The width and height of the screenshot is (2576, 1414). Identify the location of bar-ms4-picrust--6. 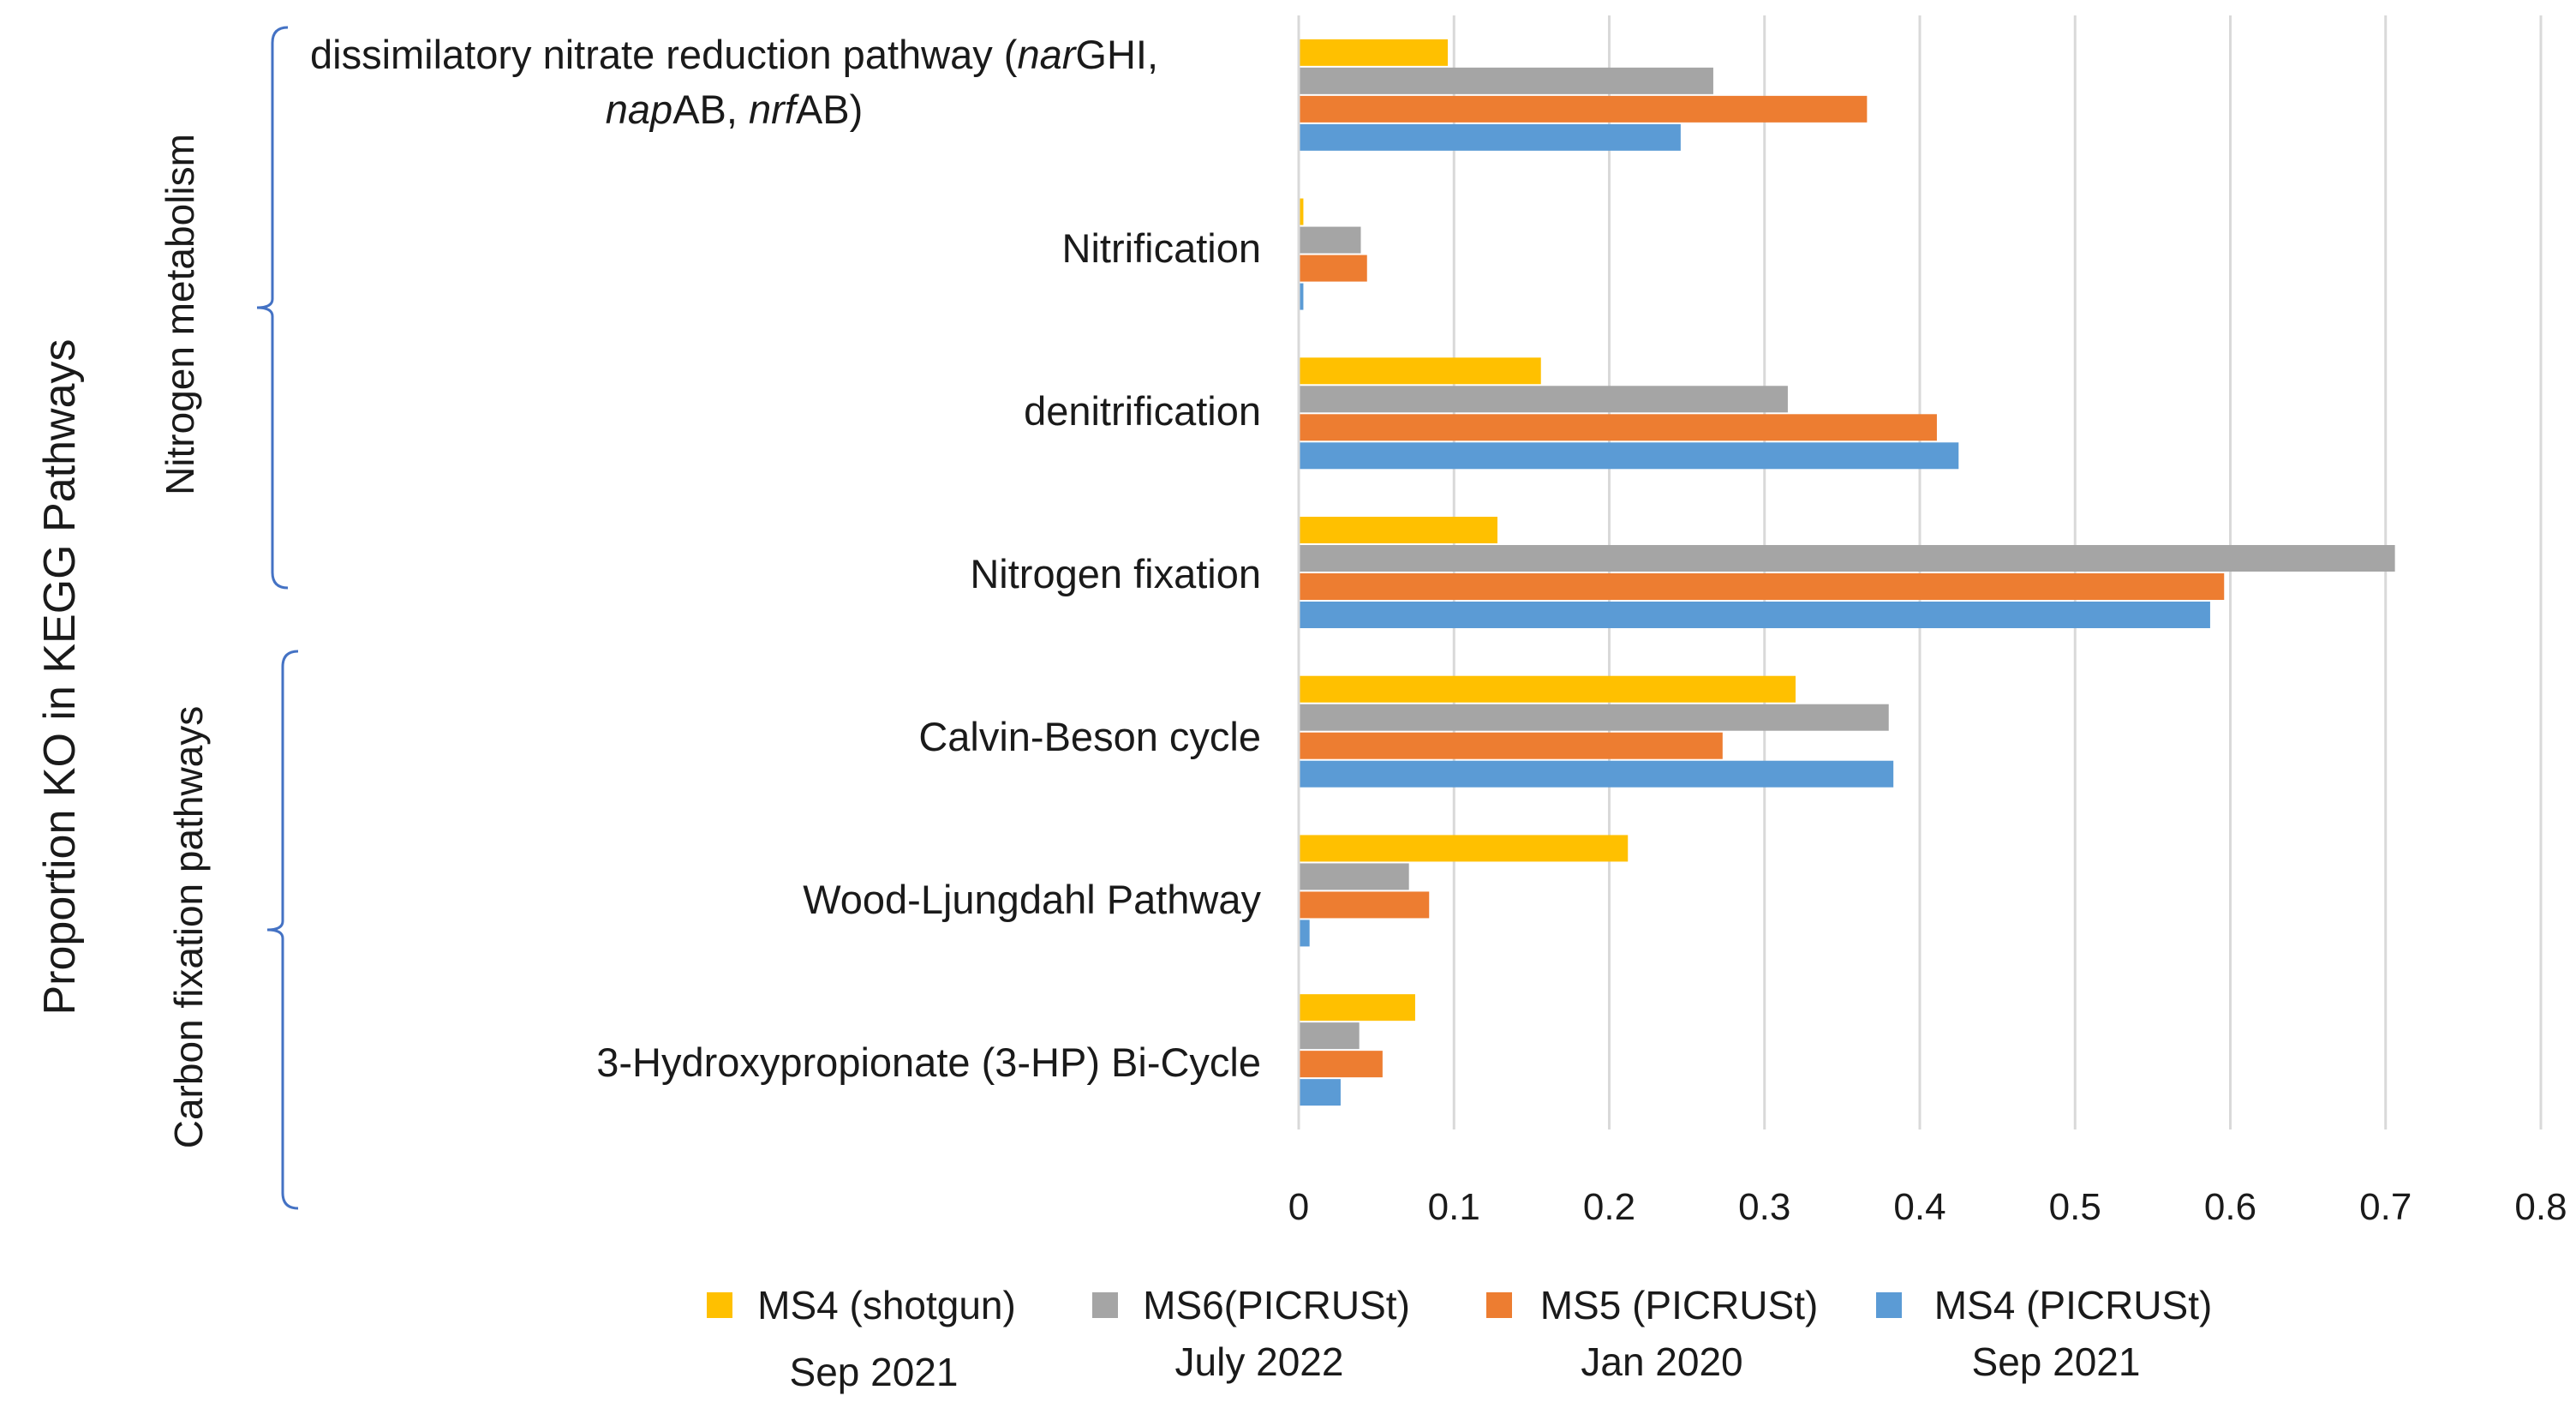
(1320, 1092).